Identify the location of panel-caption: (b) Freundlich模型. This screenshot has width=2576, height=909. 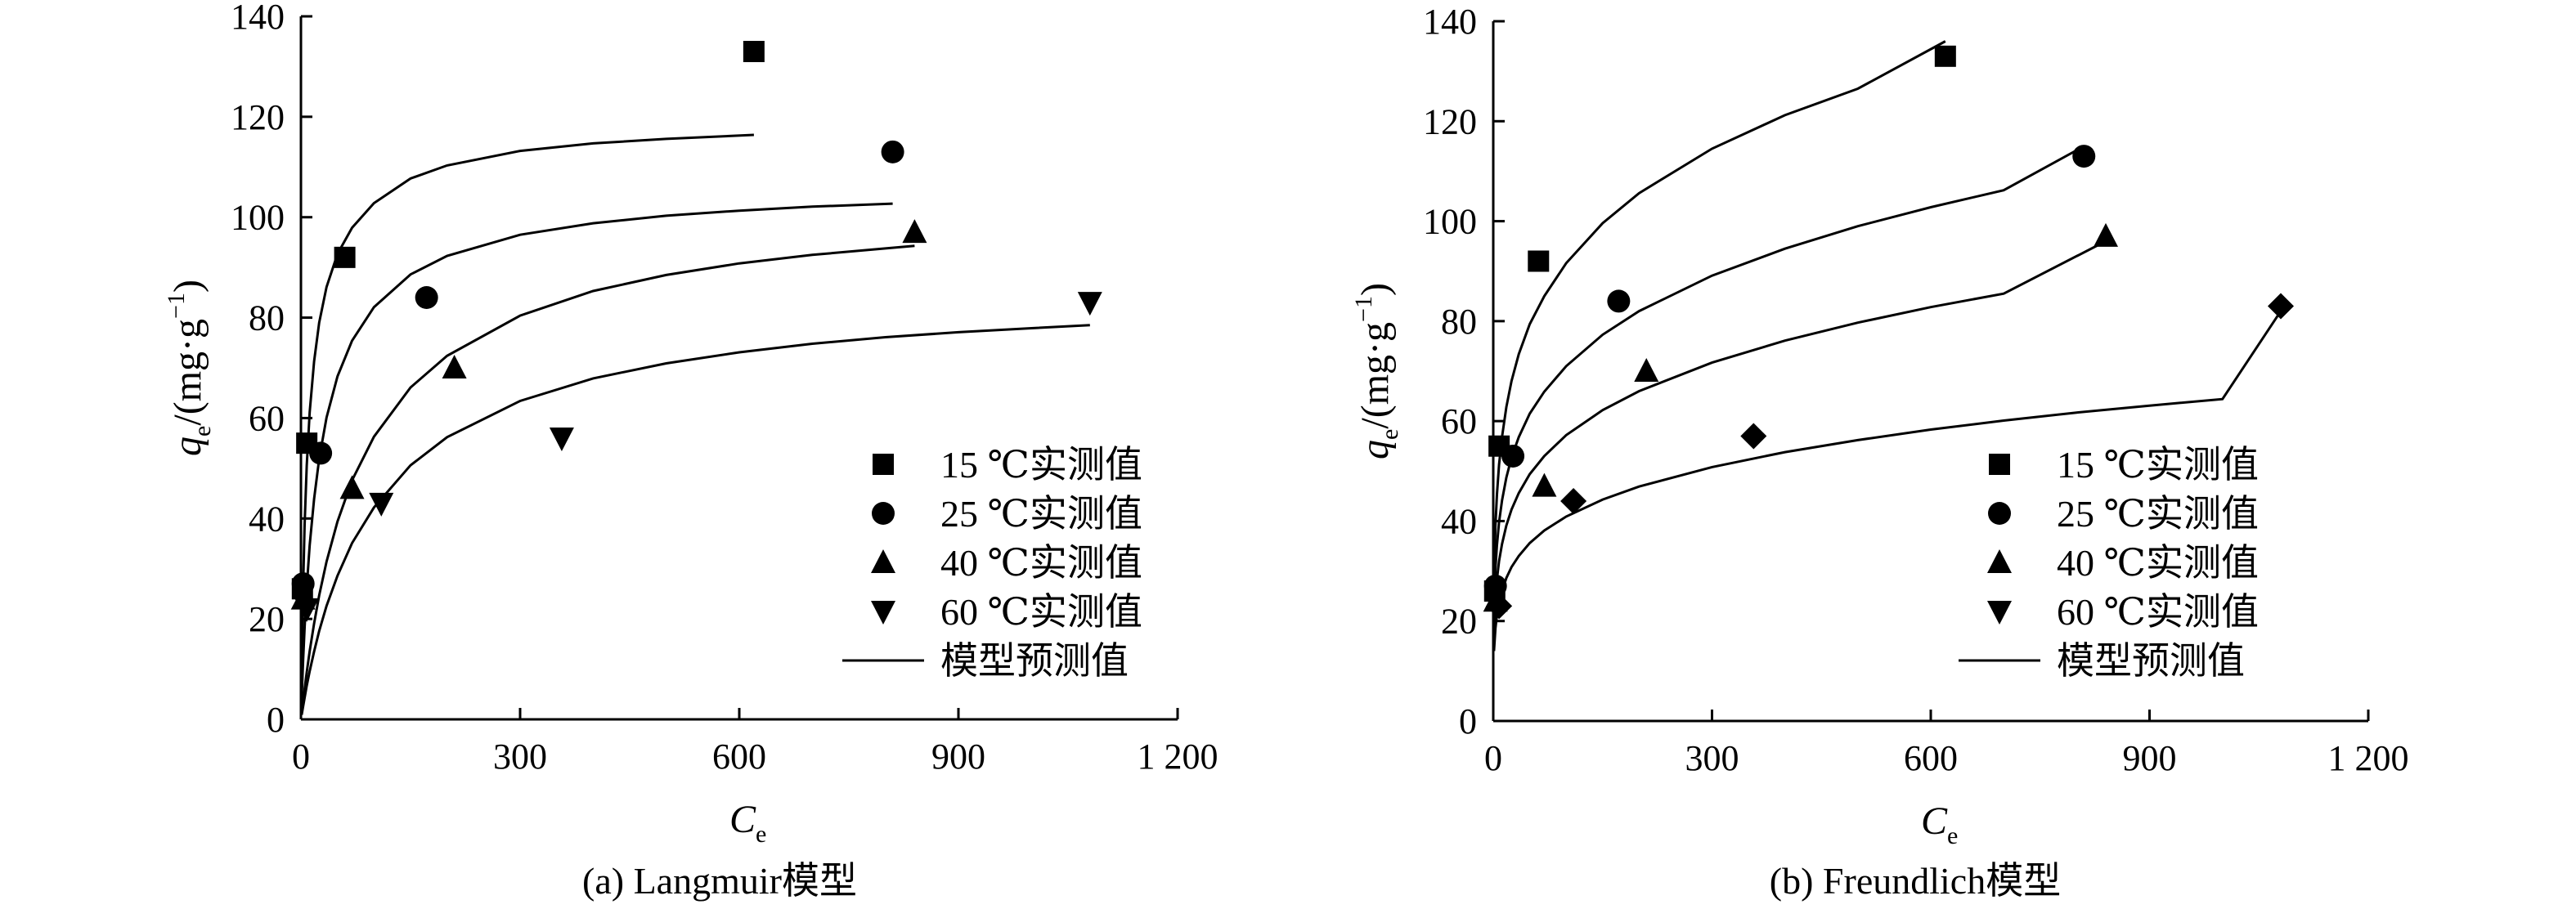
(1916, 881).